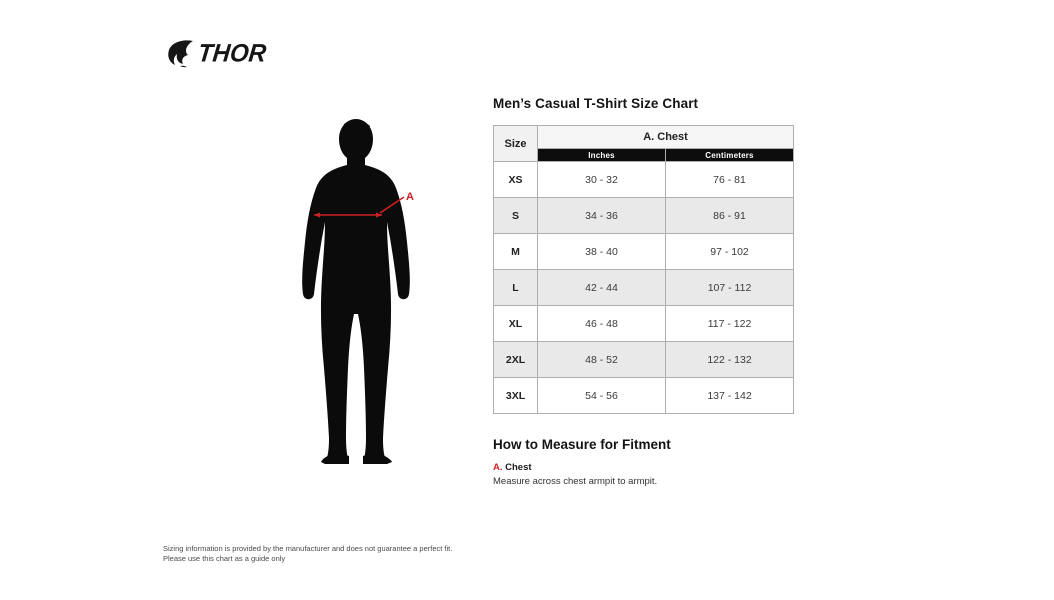 This screenshot has width=1054, height=600. I want to click on centimeters-cell: 107 - 112, so click(729, 287).